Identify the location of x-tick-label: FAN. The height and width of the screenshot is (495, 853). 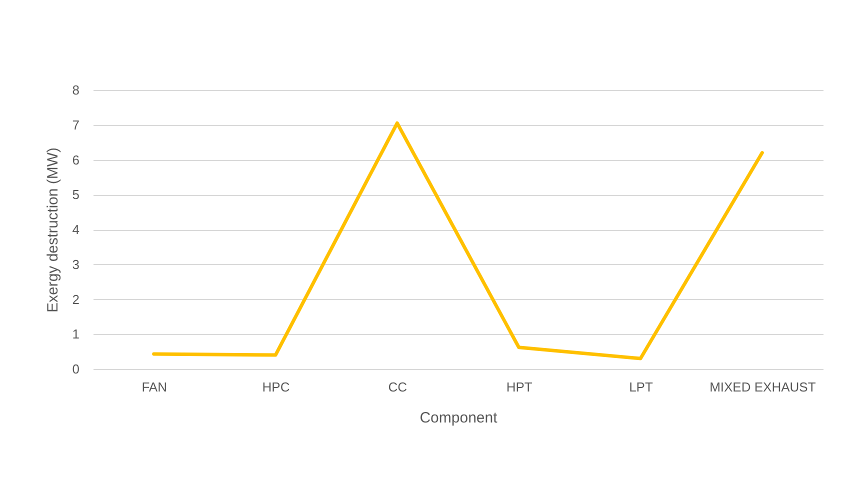
(154, 387).